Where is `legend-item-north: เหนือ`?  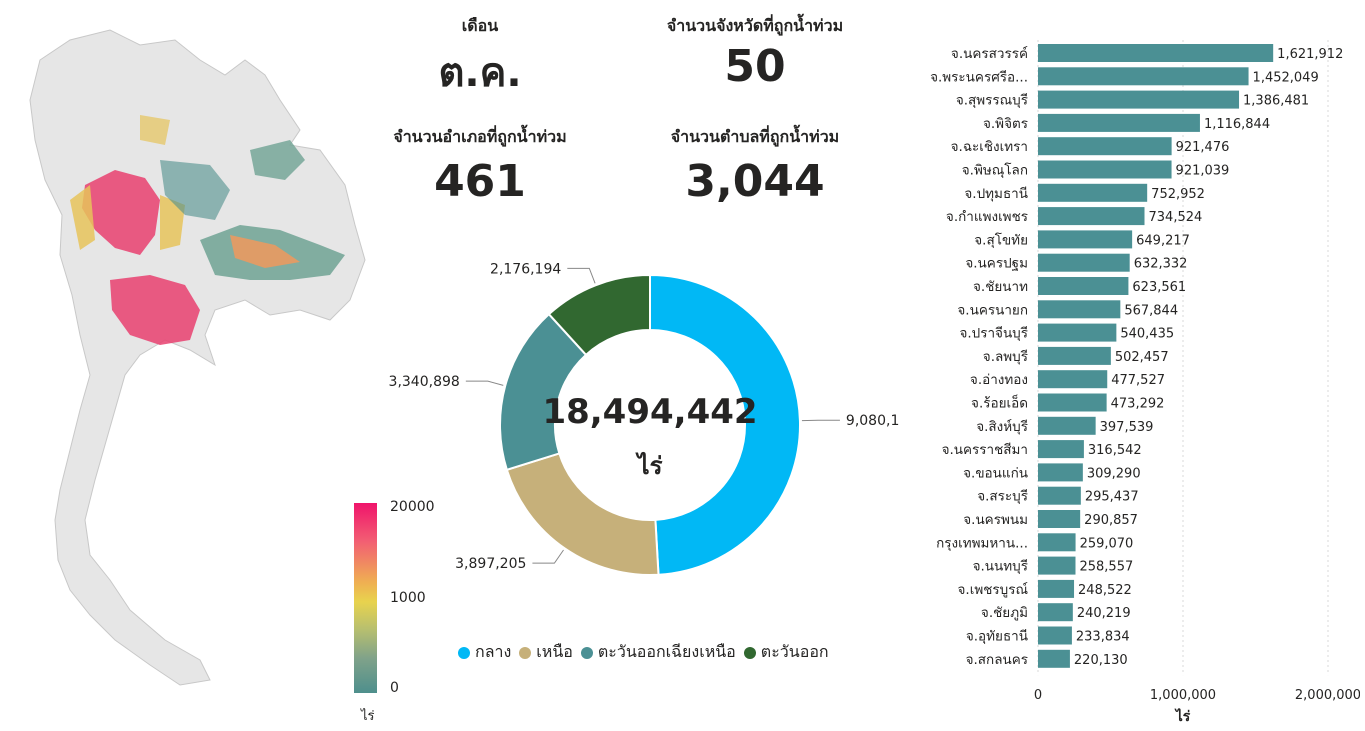
legend-item-north: เหนือ is located at coordinates (546, 652).